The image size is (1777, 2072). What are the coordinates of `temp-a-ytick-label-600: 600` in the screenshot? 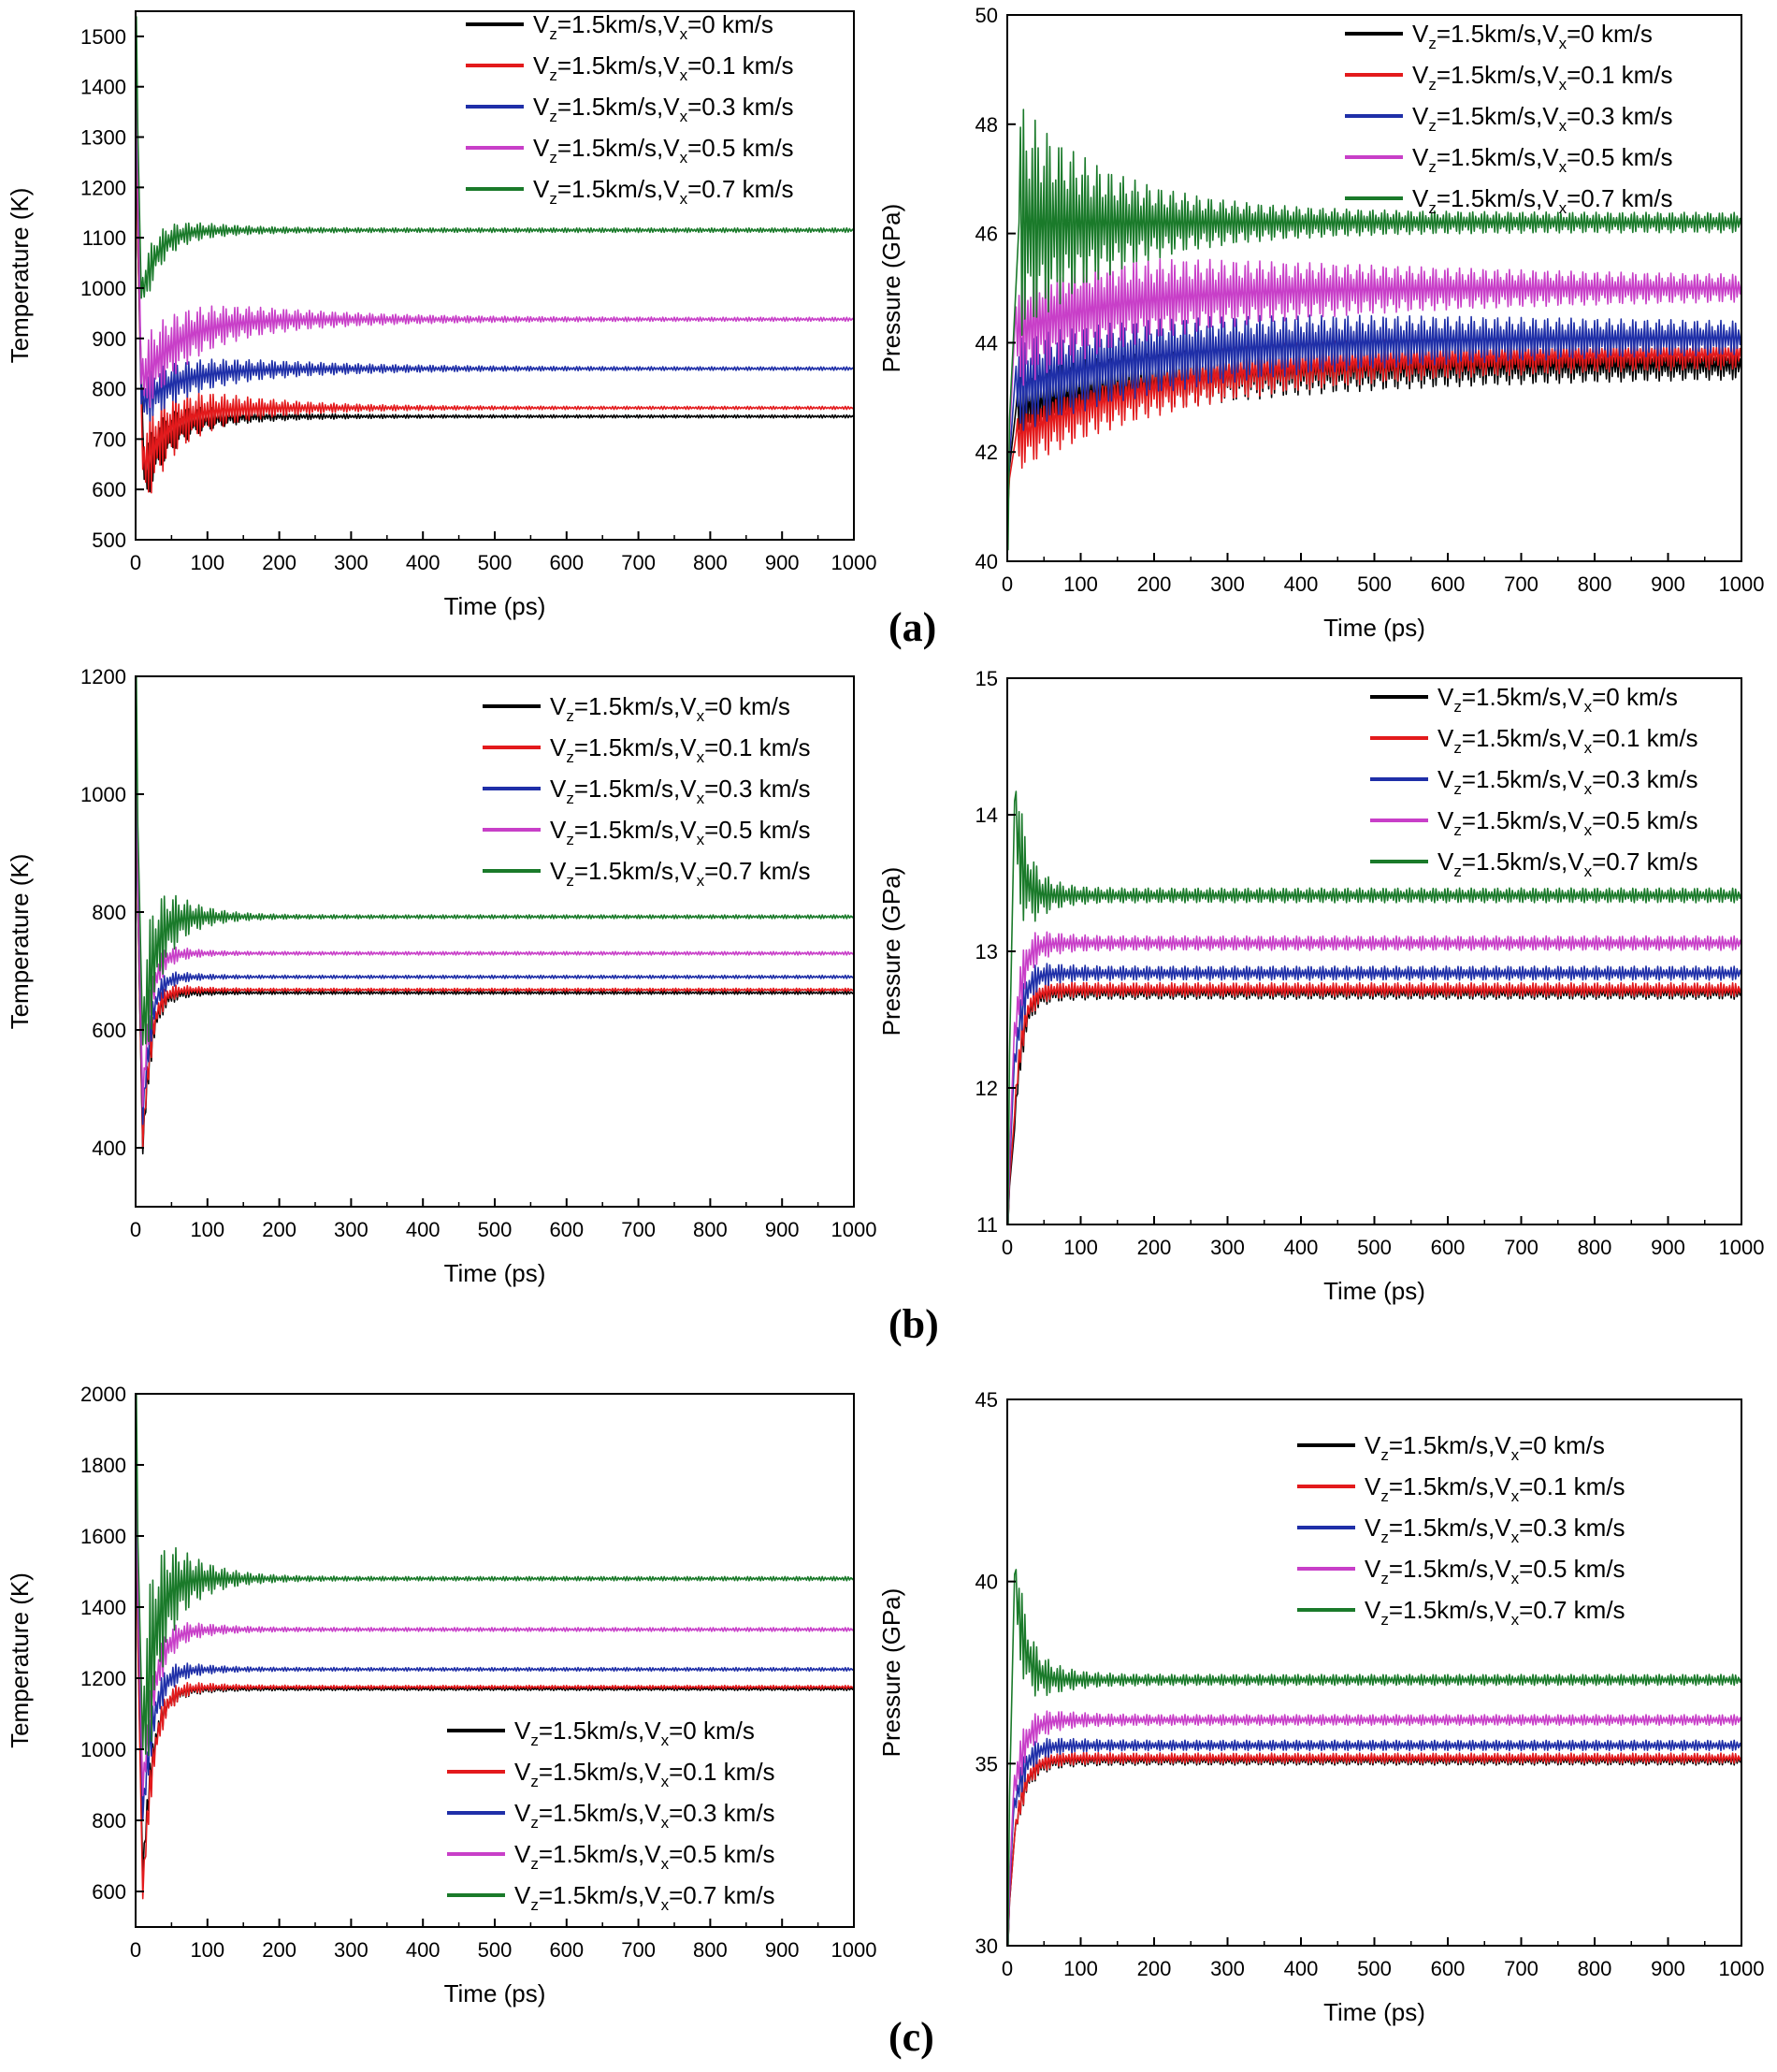 It's located at (109, 489).